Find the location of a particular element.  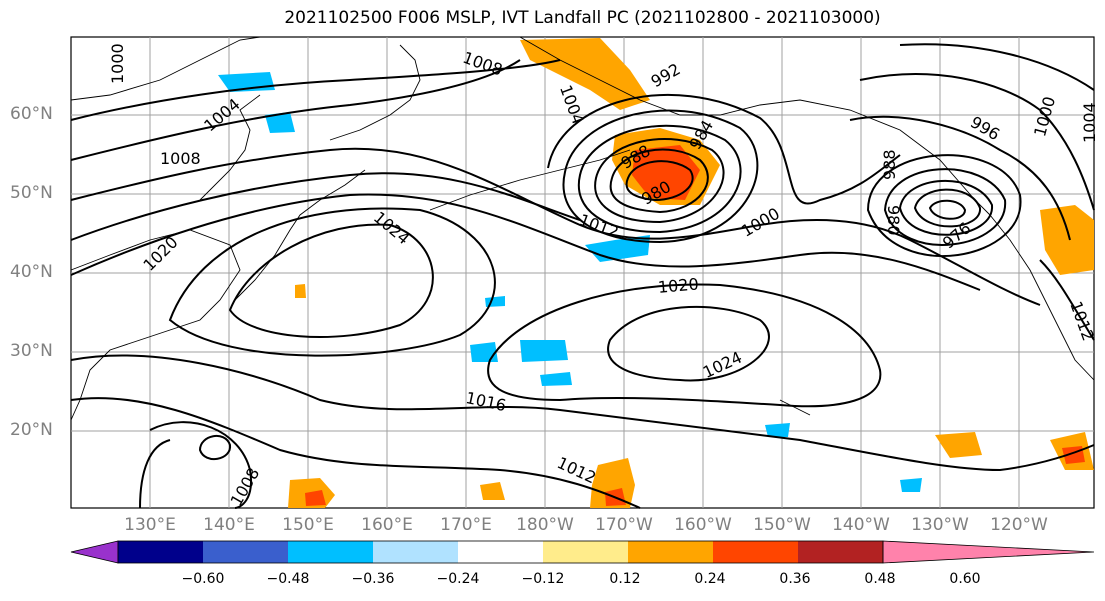

colorbar-tick-label: 0.48 is located at coordinates (880, 579).